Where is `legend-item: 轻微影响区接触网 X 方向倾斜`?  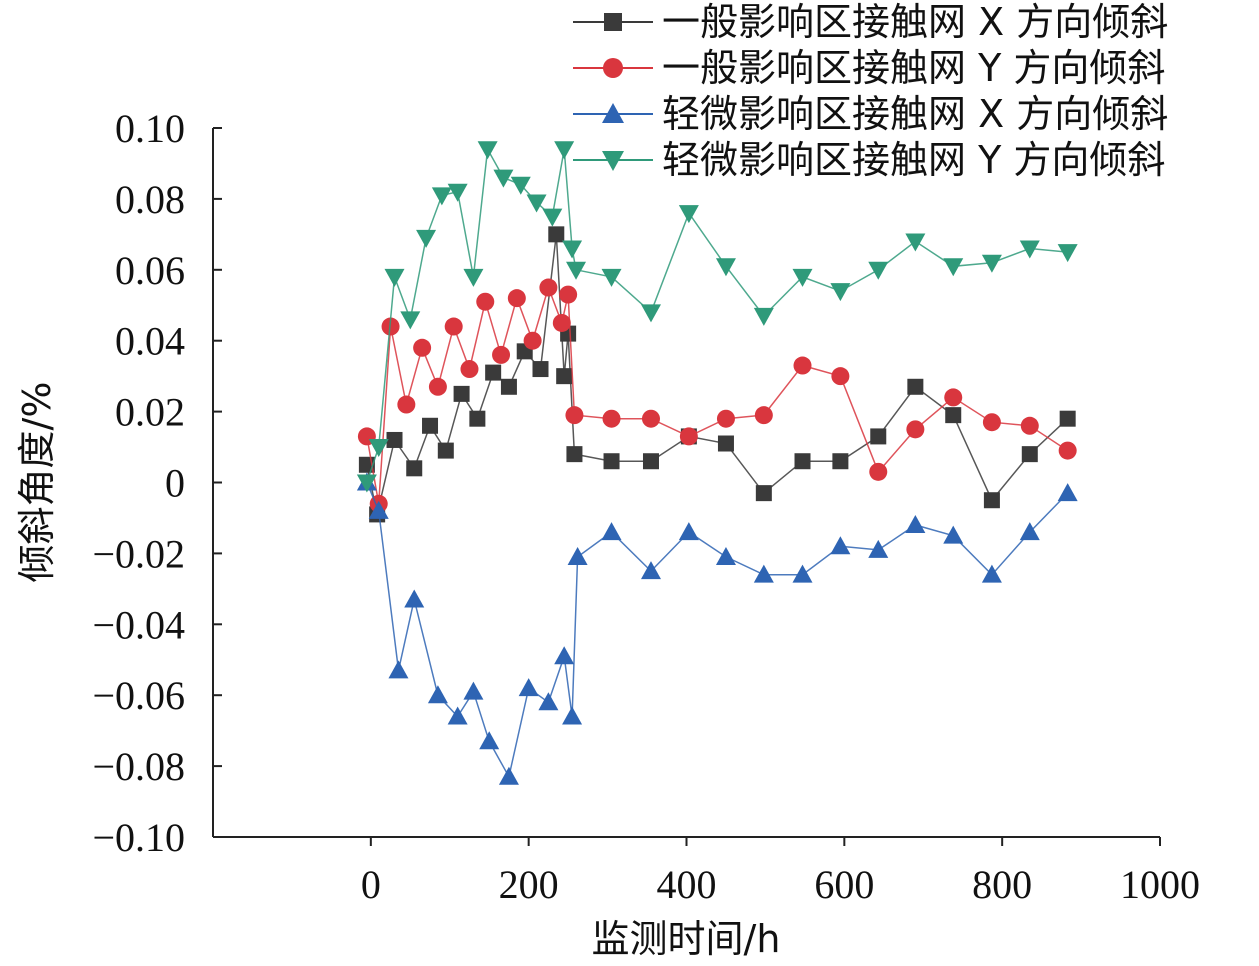 legend-item: 轻微影响区接触网 X 方向倾斜 is located at coordinates (870, 114).